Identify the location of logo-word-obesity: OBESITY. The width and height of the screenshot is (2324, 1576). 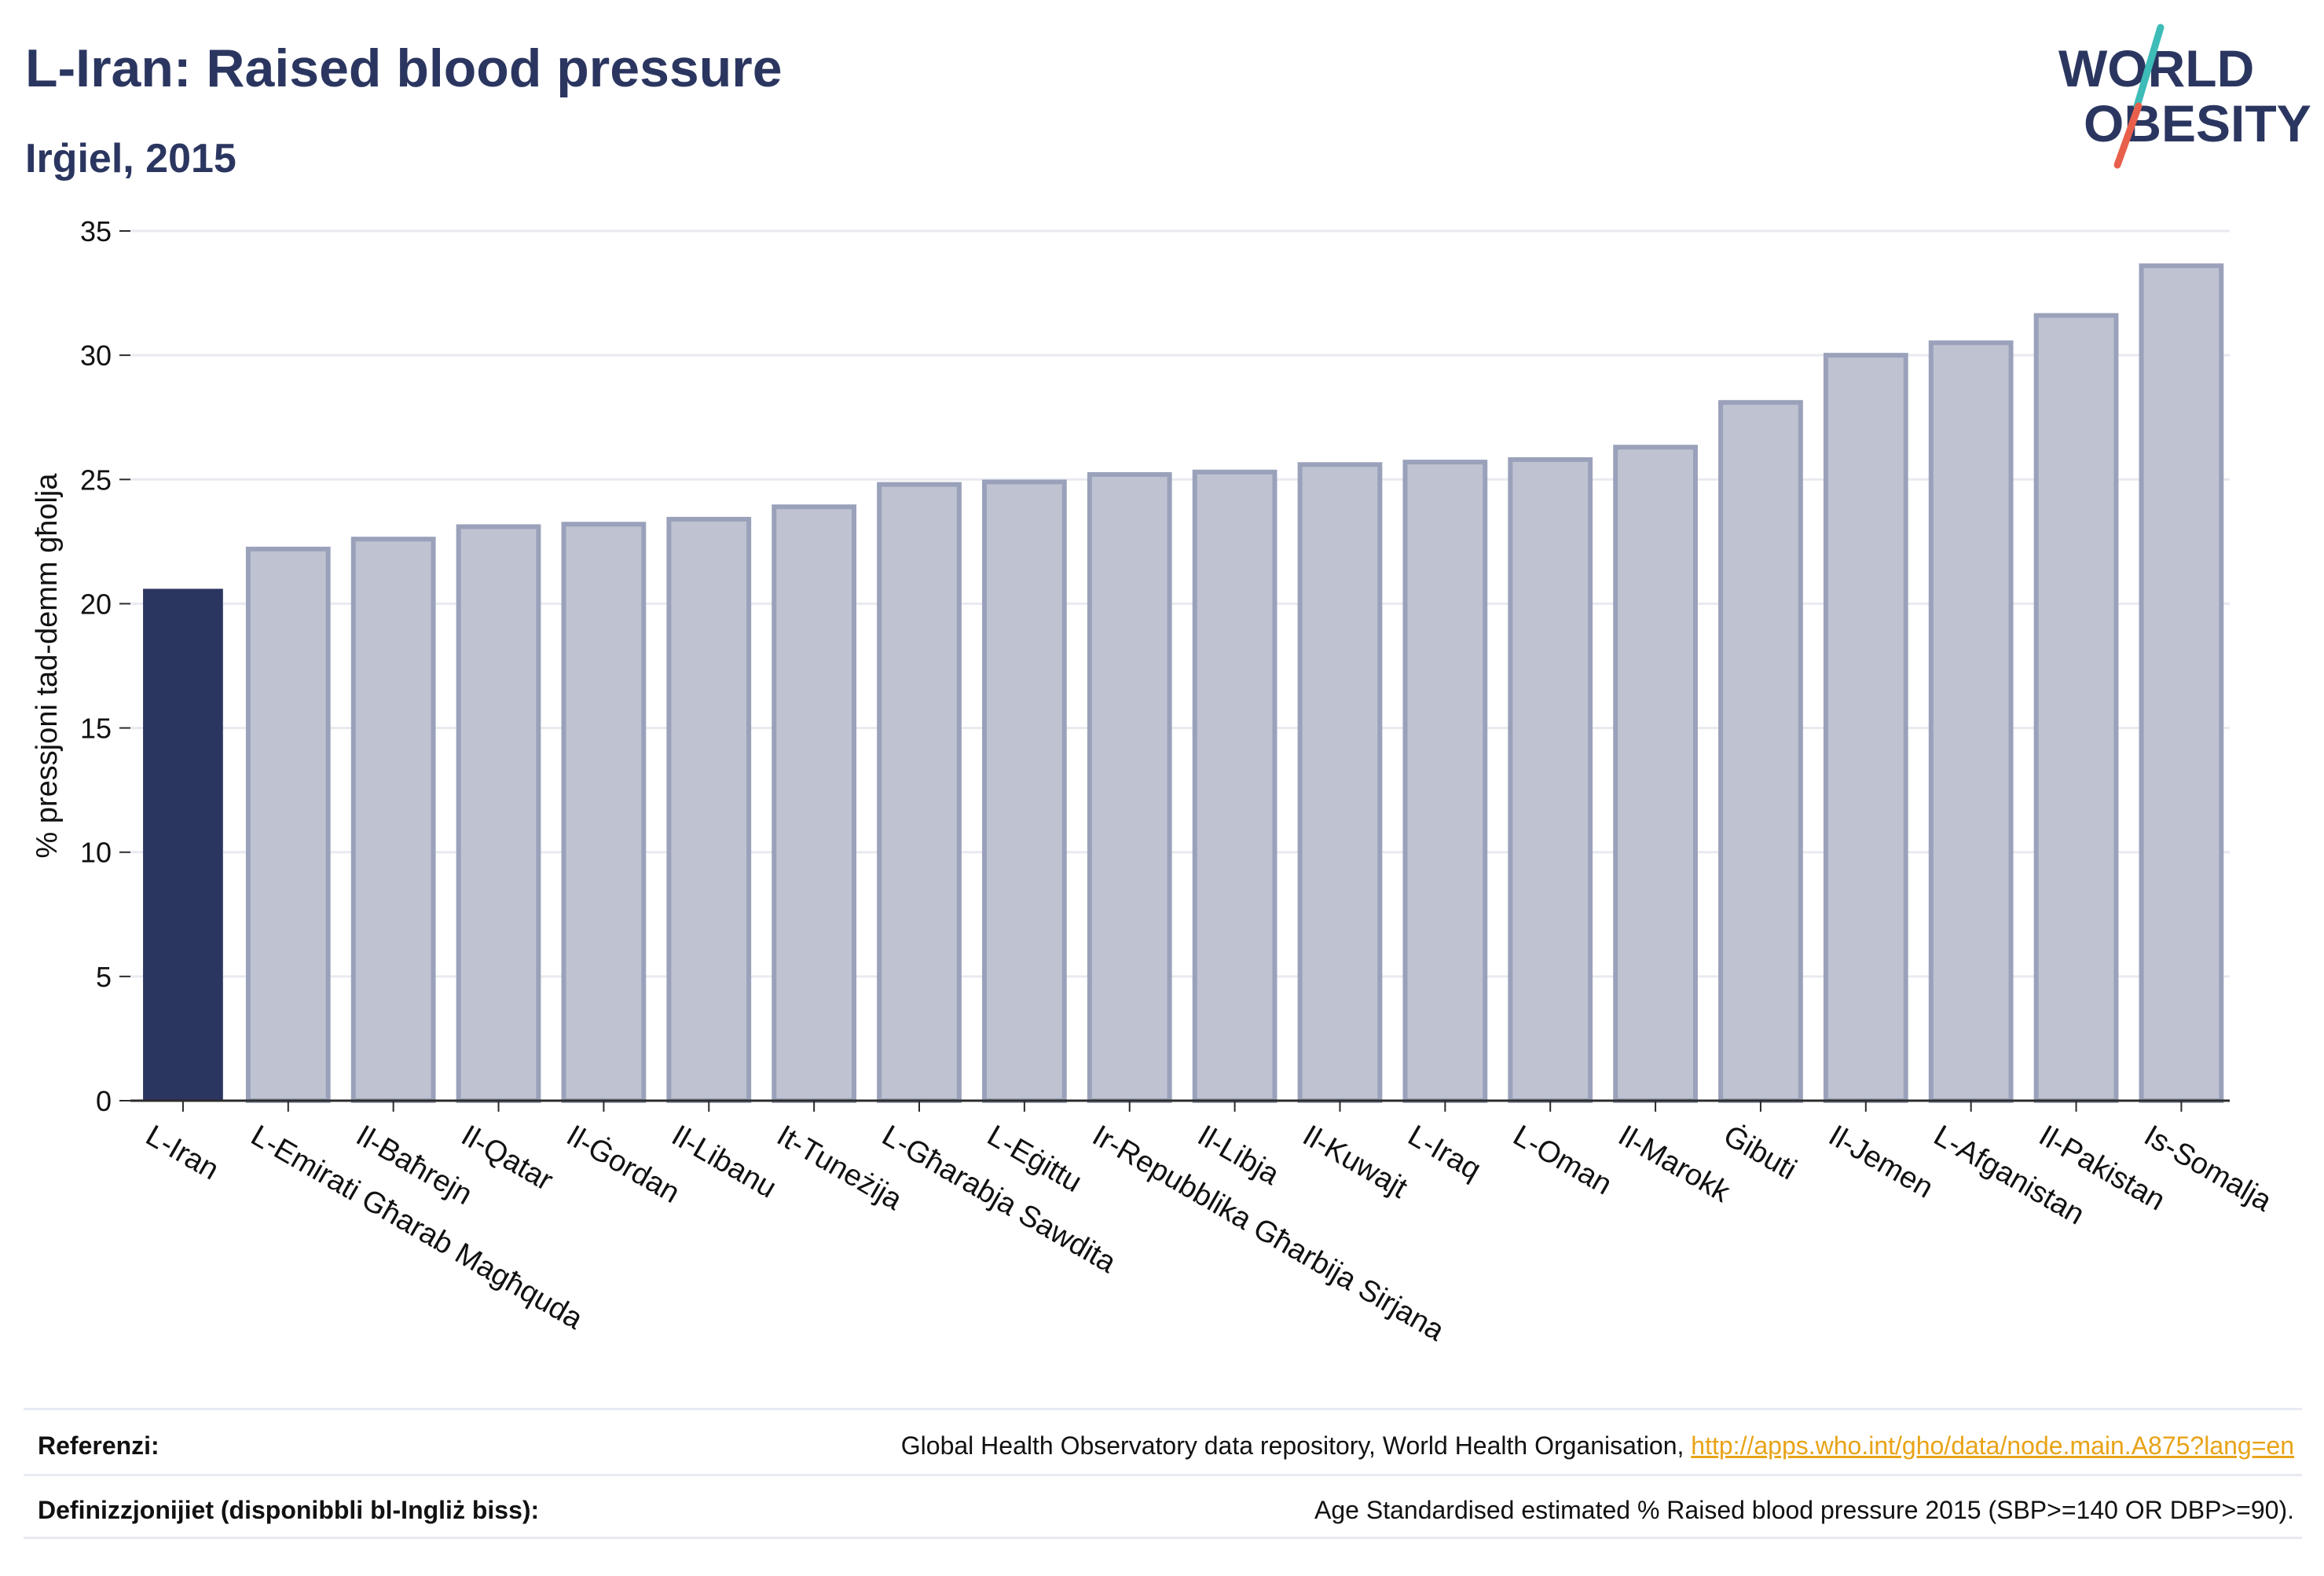
(2197, 123).